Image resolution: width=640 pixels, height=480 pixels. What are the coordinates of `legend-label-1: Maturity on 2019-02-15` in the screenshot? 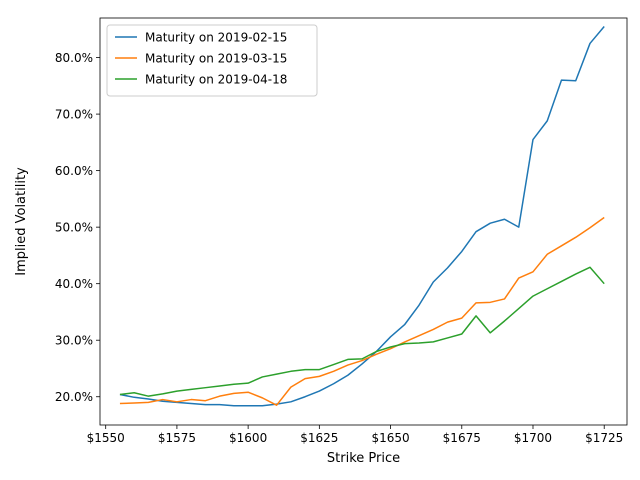 It's located at (216, 38).